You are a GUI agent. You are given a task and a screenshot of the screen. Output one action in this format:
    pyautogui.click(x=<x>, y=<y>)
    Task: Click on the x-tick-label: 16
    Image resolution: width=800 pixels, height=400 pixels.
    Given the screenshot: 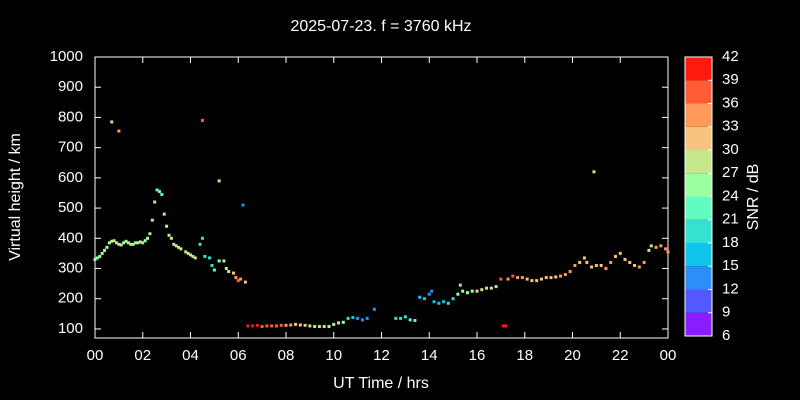 What is the action you would take?
    pyautogui.click(x=477, y=355)
    